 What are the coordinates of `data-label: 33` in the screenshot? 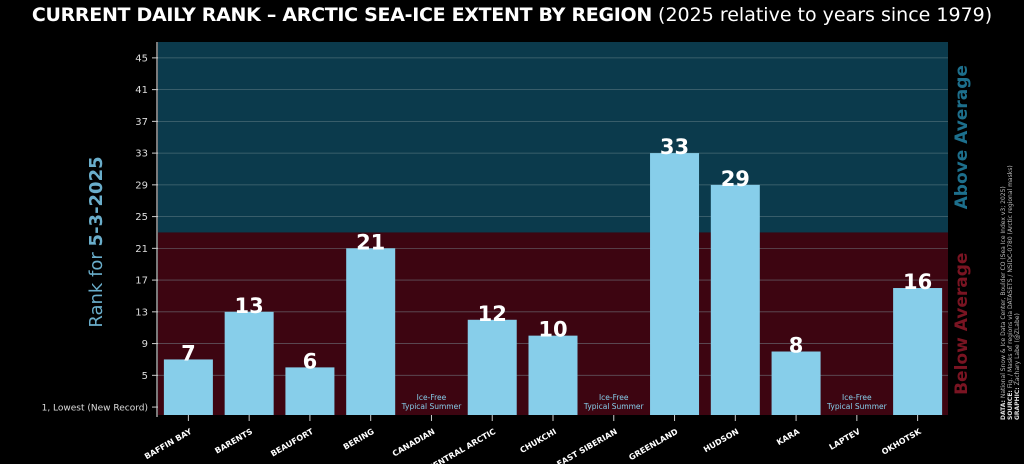 It's located at (674, 147).